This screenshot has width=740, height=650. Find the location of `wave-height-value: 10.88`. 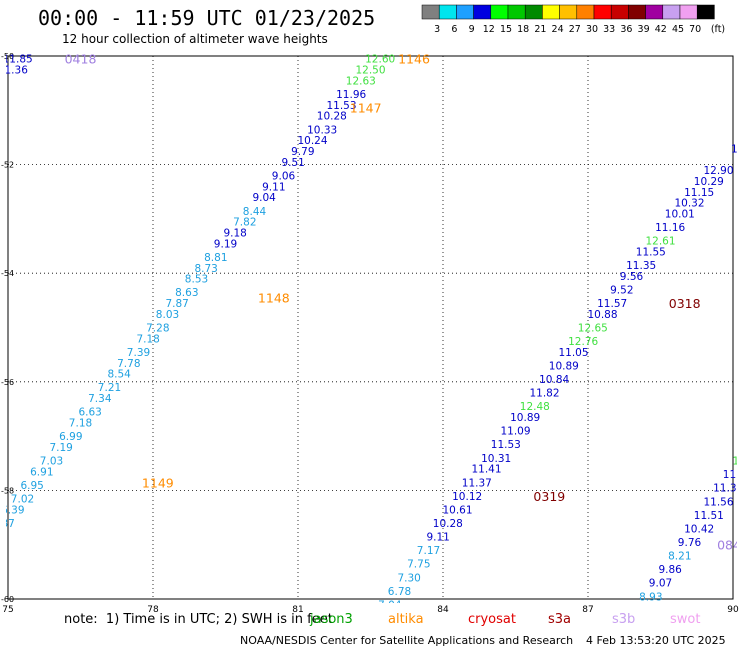

wave-height-value: 10.88 is located at coordinates (602, 315).